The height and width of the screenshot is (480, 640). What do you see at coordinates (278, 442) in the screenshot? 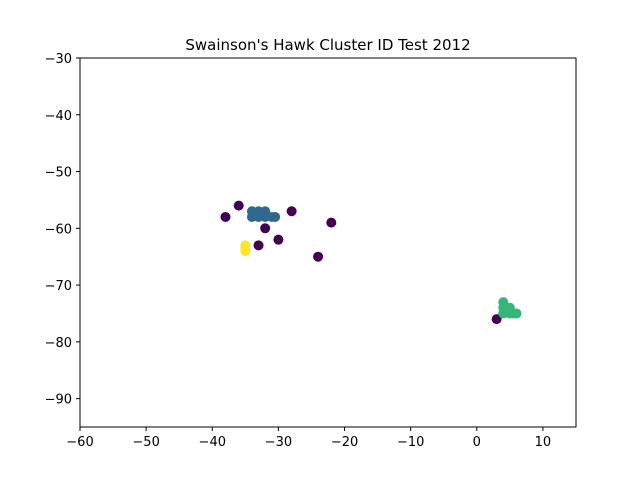
I see `x-tick-label: −30` at bounding box center [278, 442].